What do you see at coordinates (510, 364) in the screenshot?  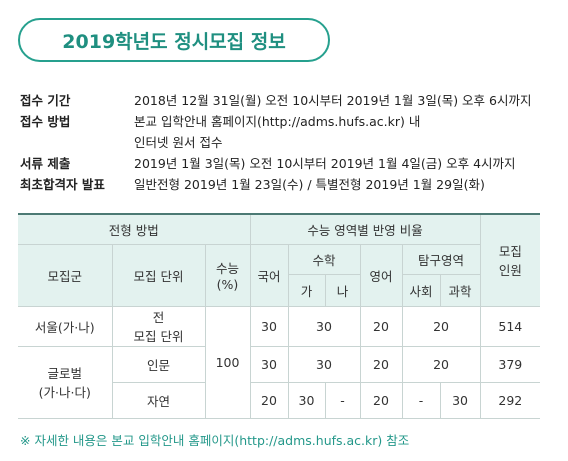 I see `value-cell: 379` at bounding box center [510, 364].